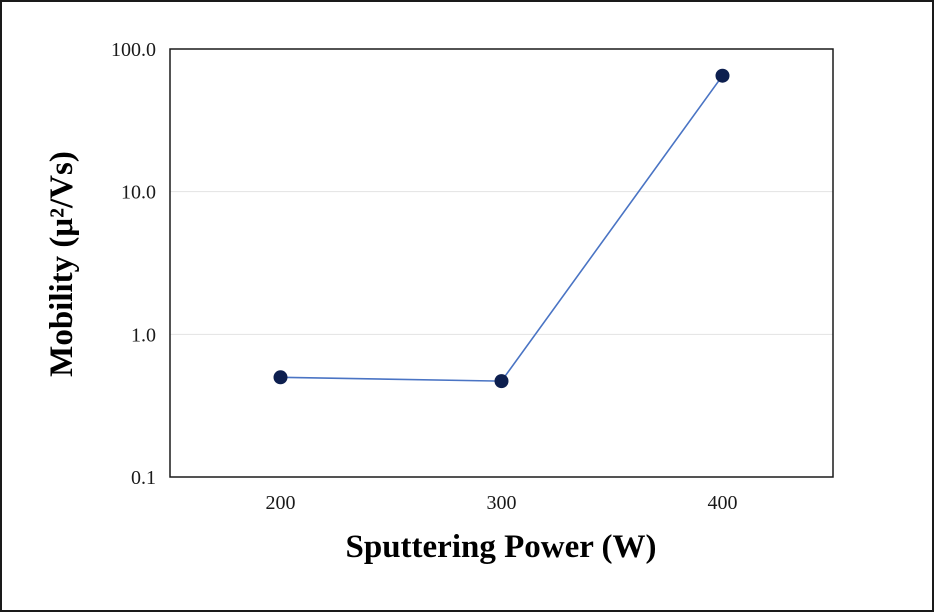 The image size is (934, 614). I want to click on y-tick-label: 10.0, so click(138, 193).